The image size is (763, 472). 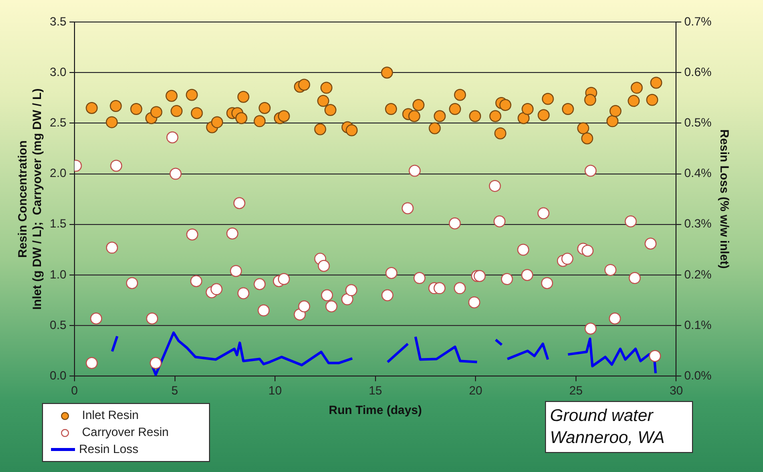 I want to click on x-tick-label: 5, so click(x=174, y=391).